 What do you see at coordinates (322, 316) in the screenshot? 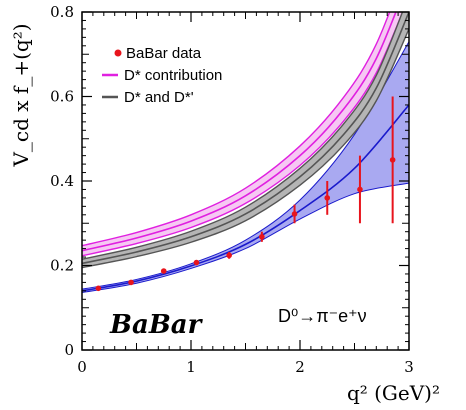
I see `decay-annotation: D⁰→π⁻e⁺ν` at bounding box center [322, 316].